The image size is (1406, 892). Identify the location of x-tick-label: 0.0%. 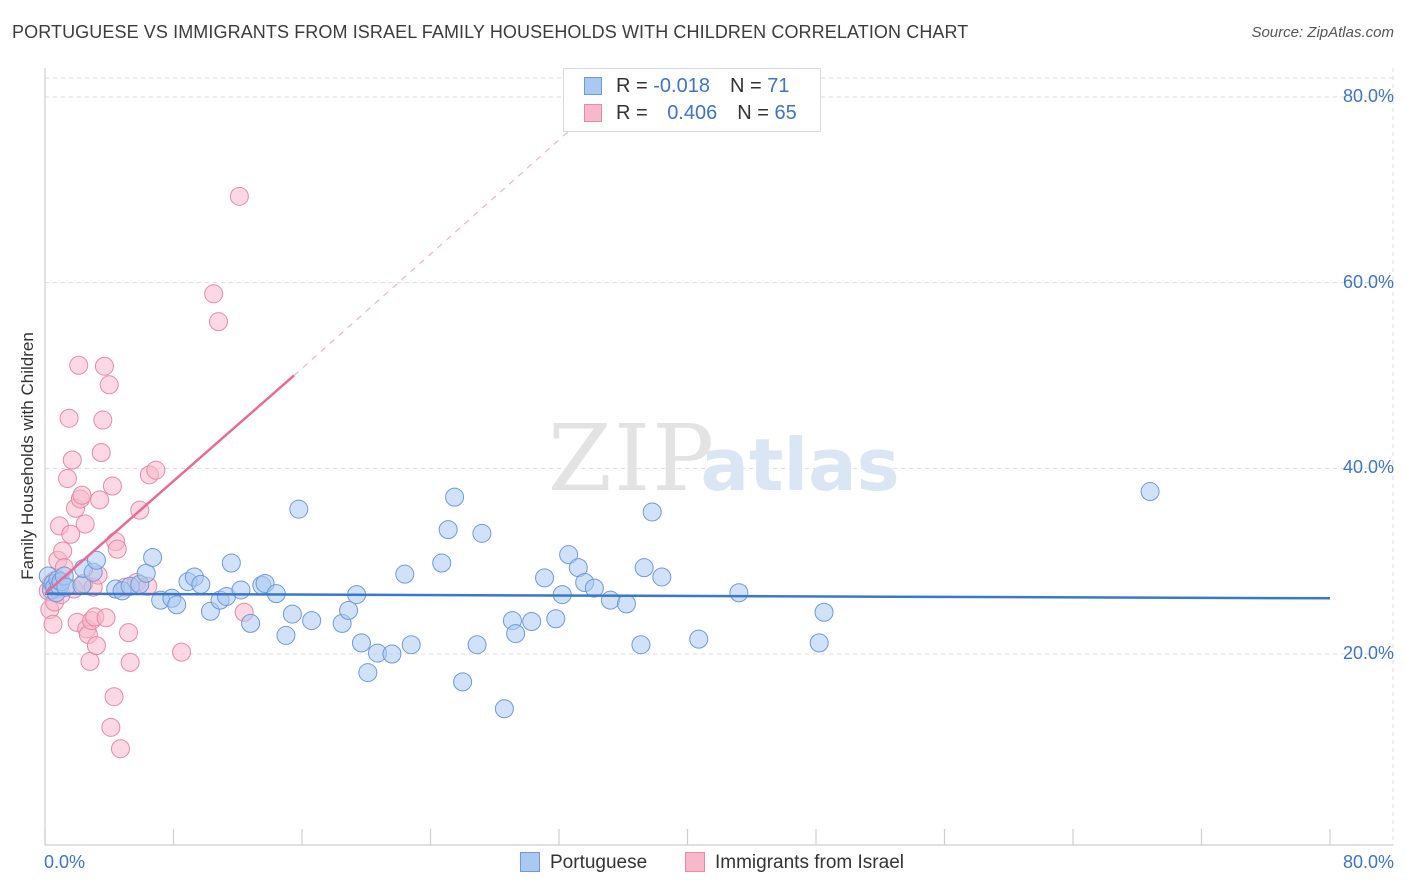
(65, 862).